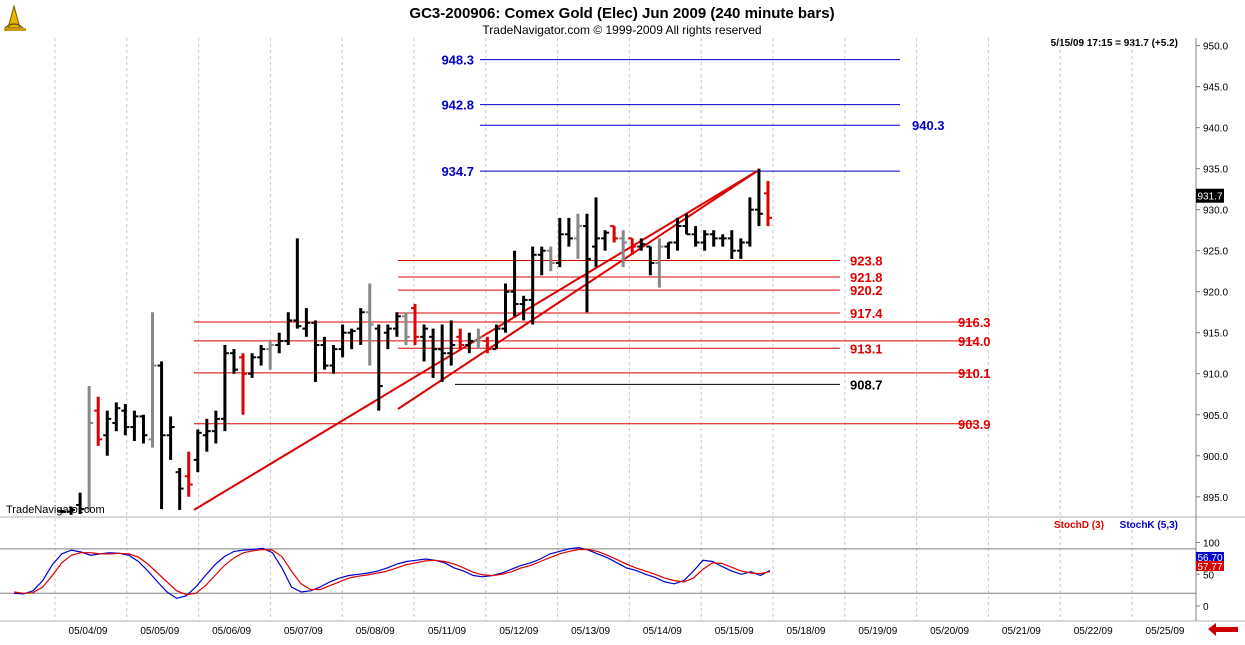 Image resolution: width=1245 pixels, height=645 pixels. Describe the element at coordinates (375, 631) in the screenshot. I see `x-tick-label: 05/08/09` at that location.